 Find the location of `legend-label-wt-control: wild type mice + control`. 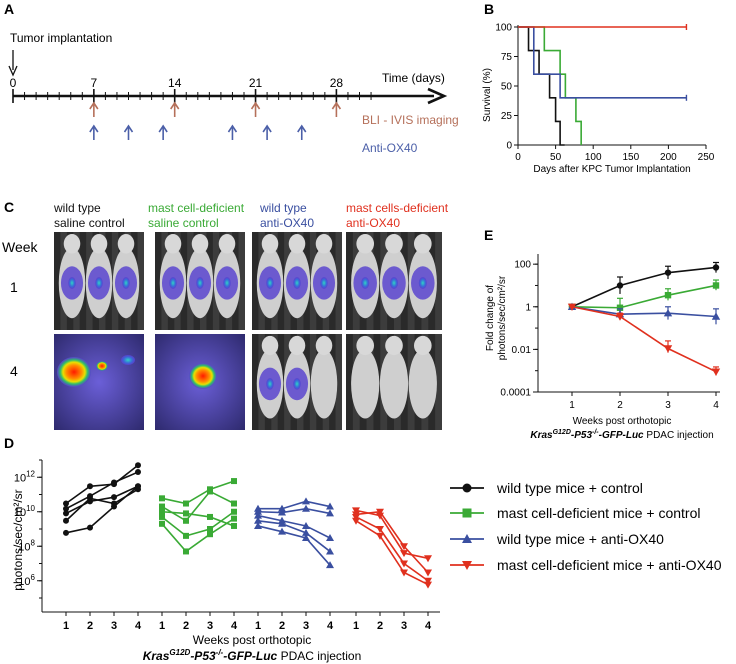

legend-label-wt-control: wild type mice + control is located at coordinates (569, 488).